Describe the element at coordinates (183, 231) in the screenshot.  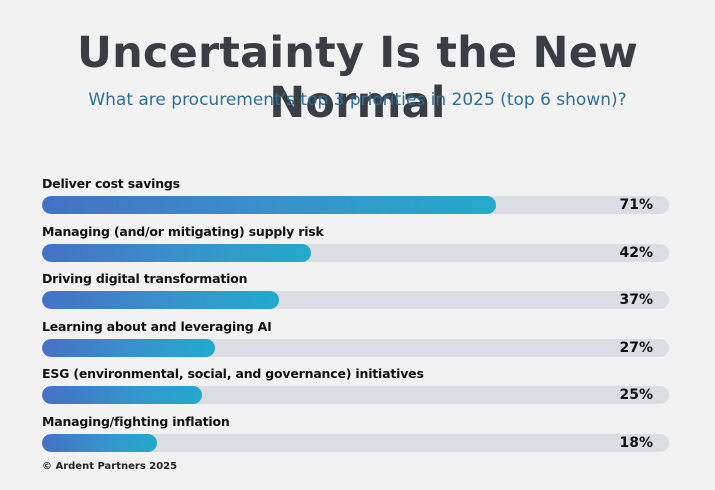
I see `bar-category-label: Managing (and/or mitigating) supply risk` at that location.